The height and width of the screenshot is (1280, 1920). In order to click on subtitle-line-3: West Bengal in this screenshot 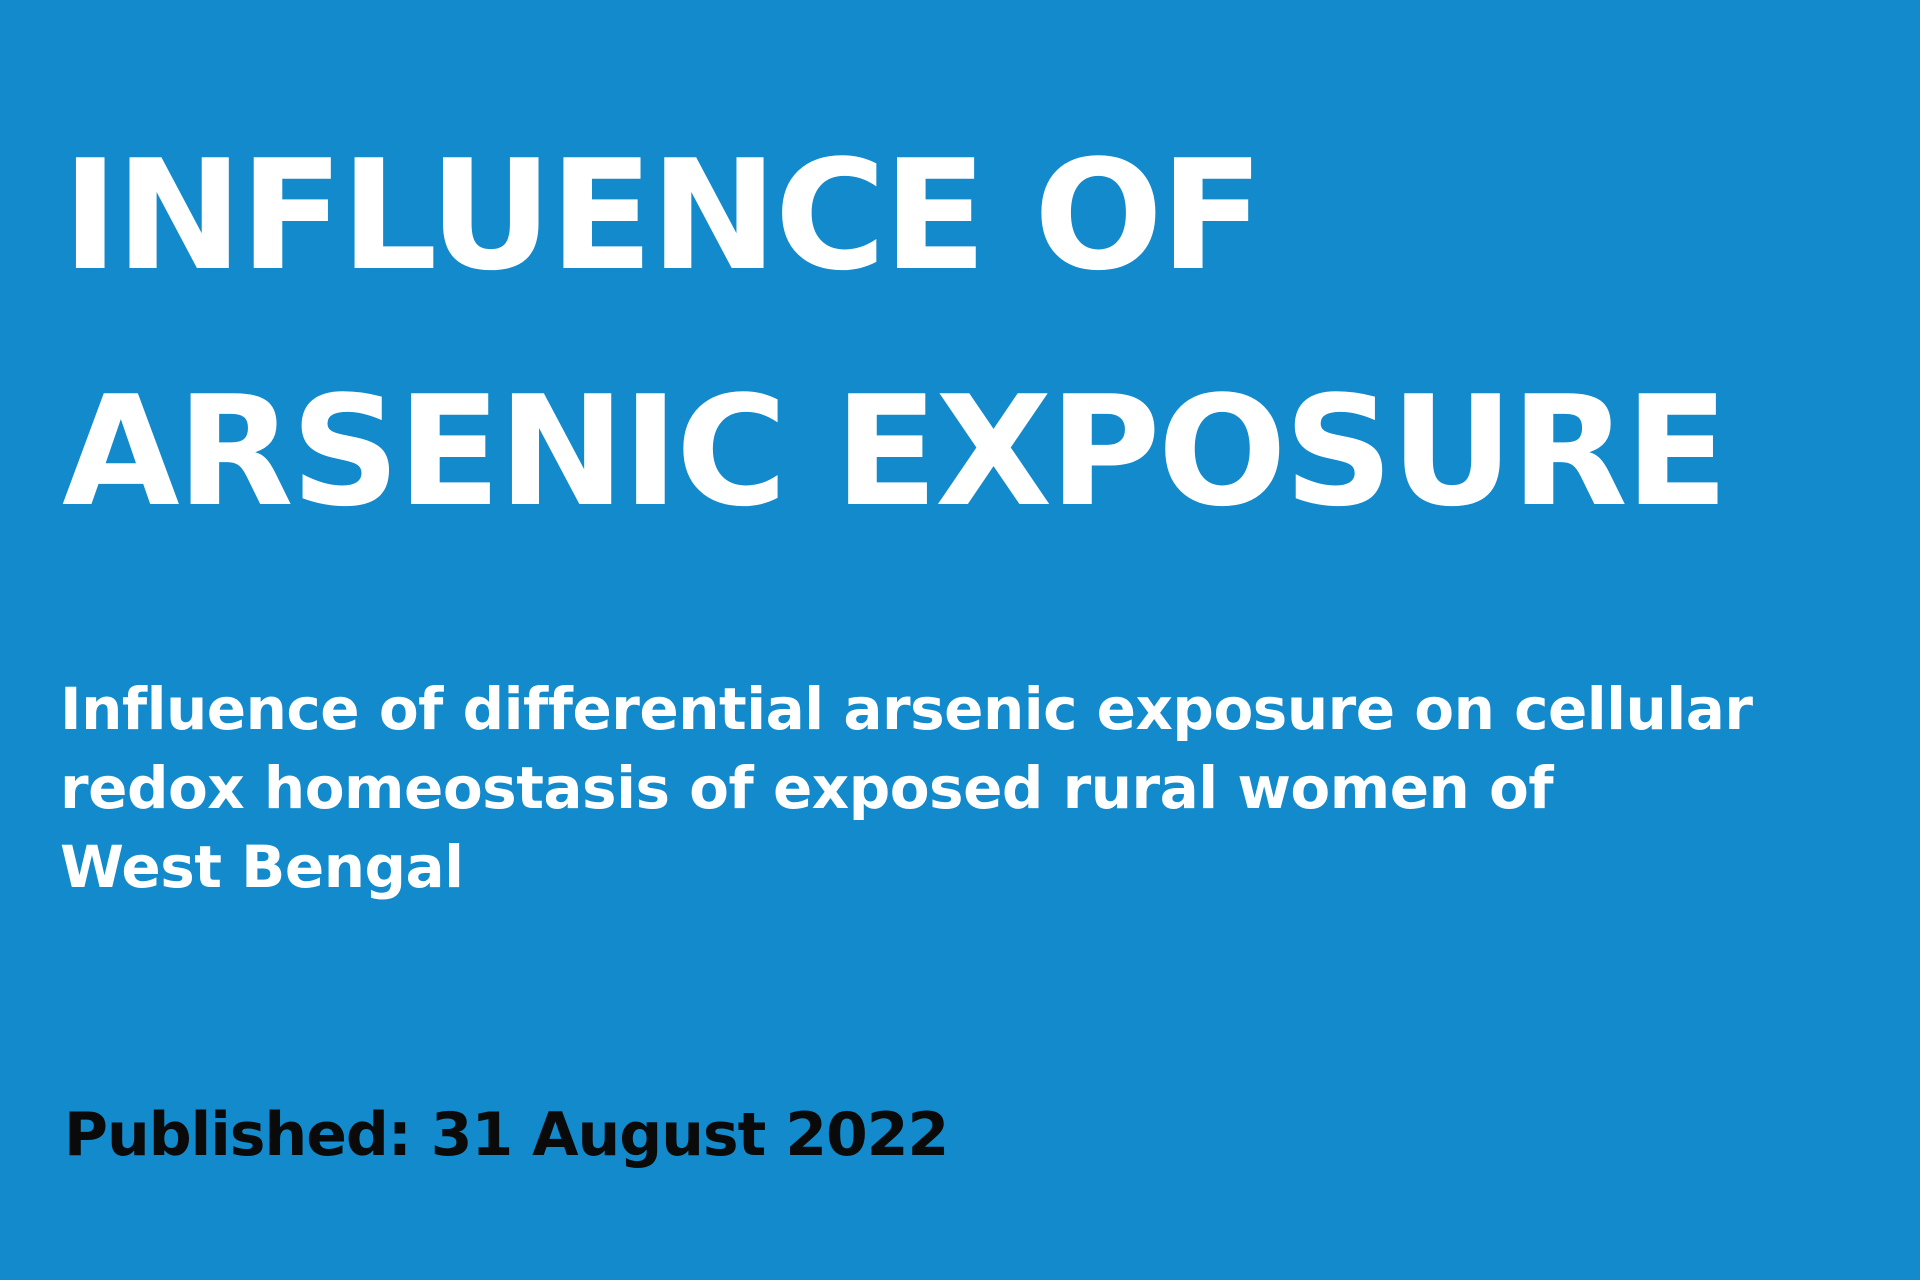, I will do `click(262, 867)`.